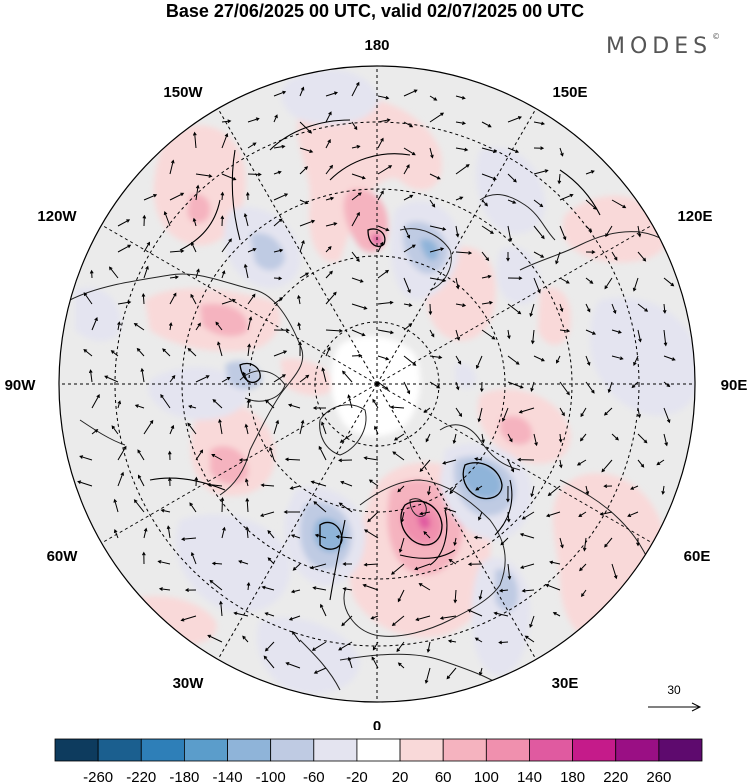  Describe the element at coordinates (663, 45) in the screenshot. I see `brand-logo: MODES©` at that location.